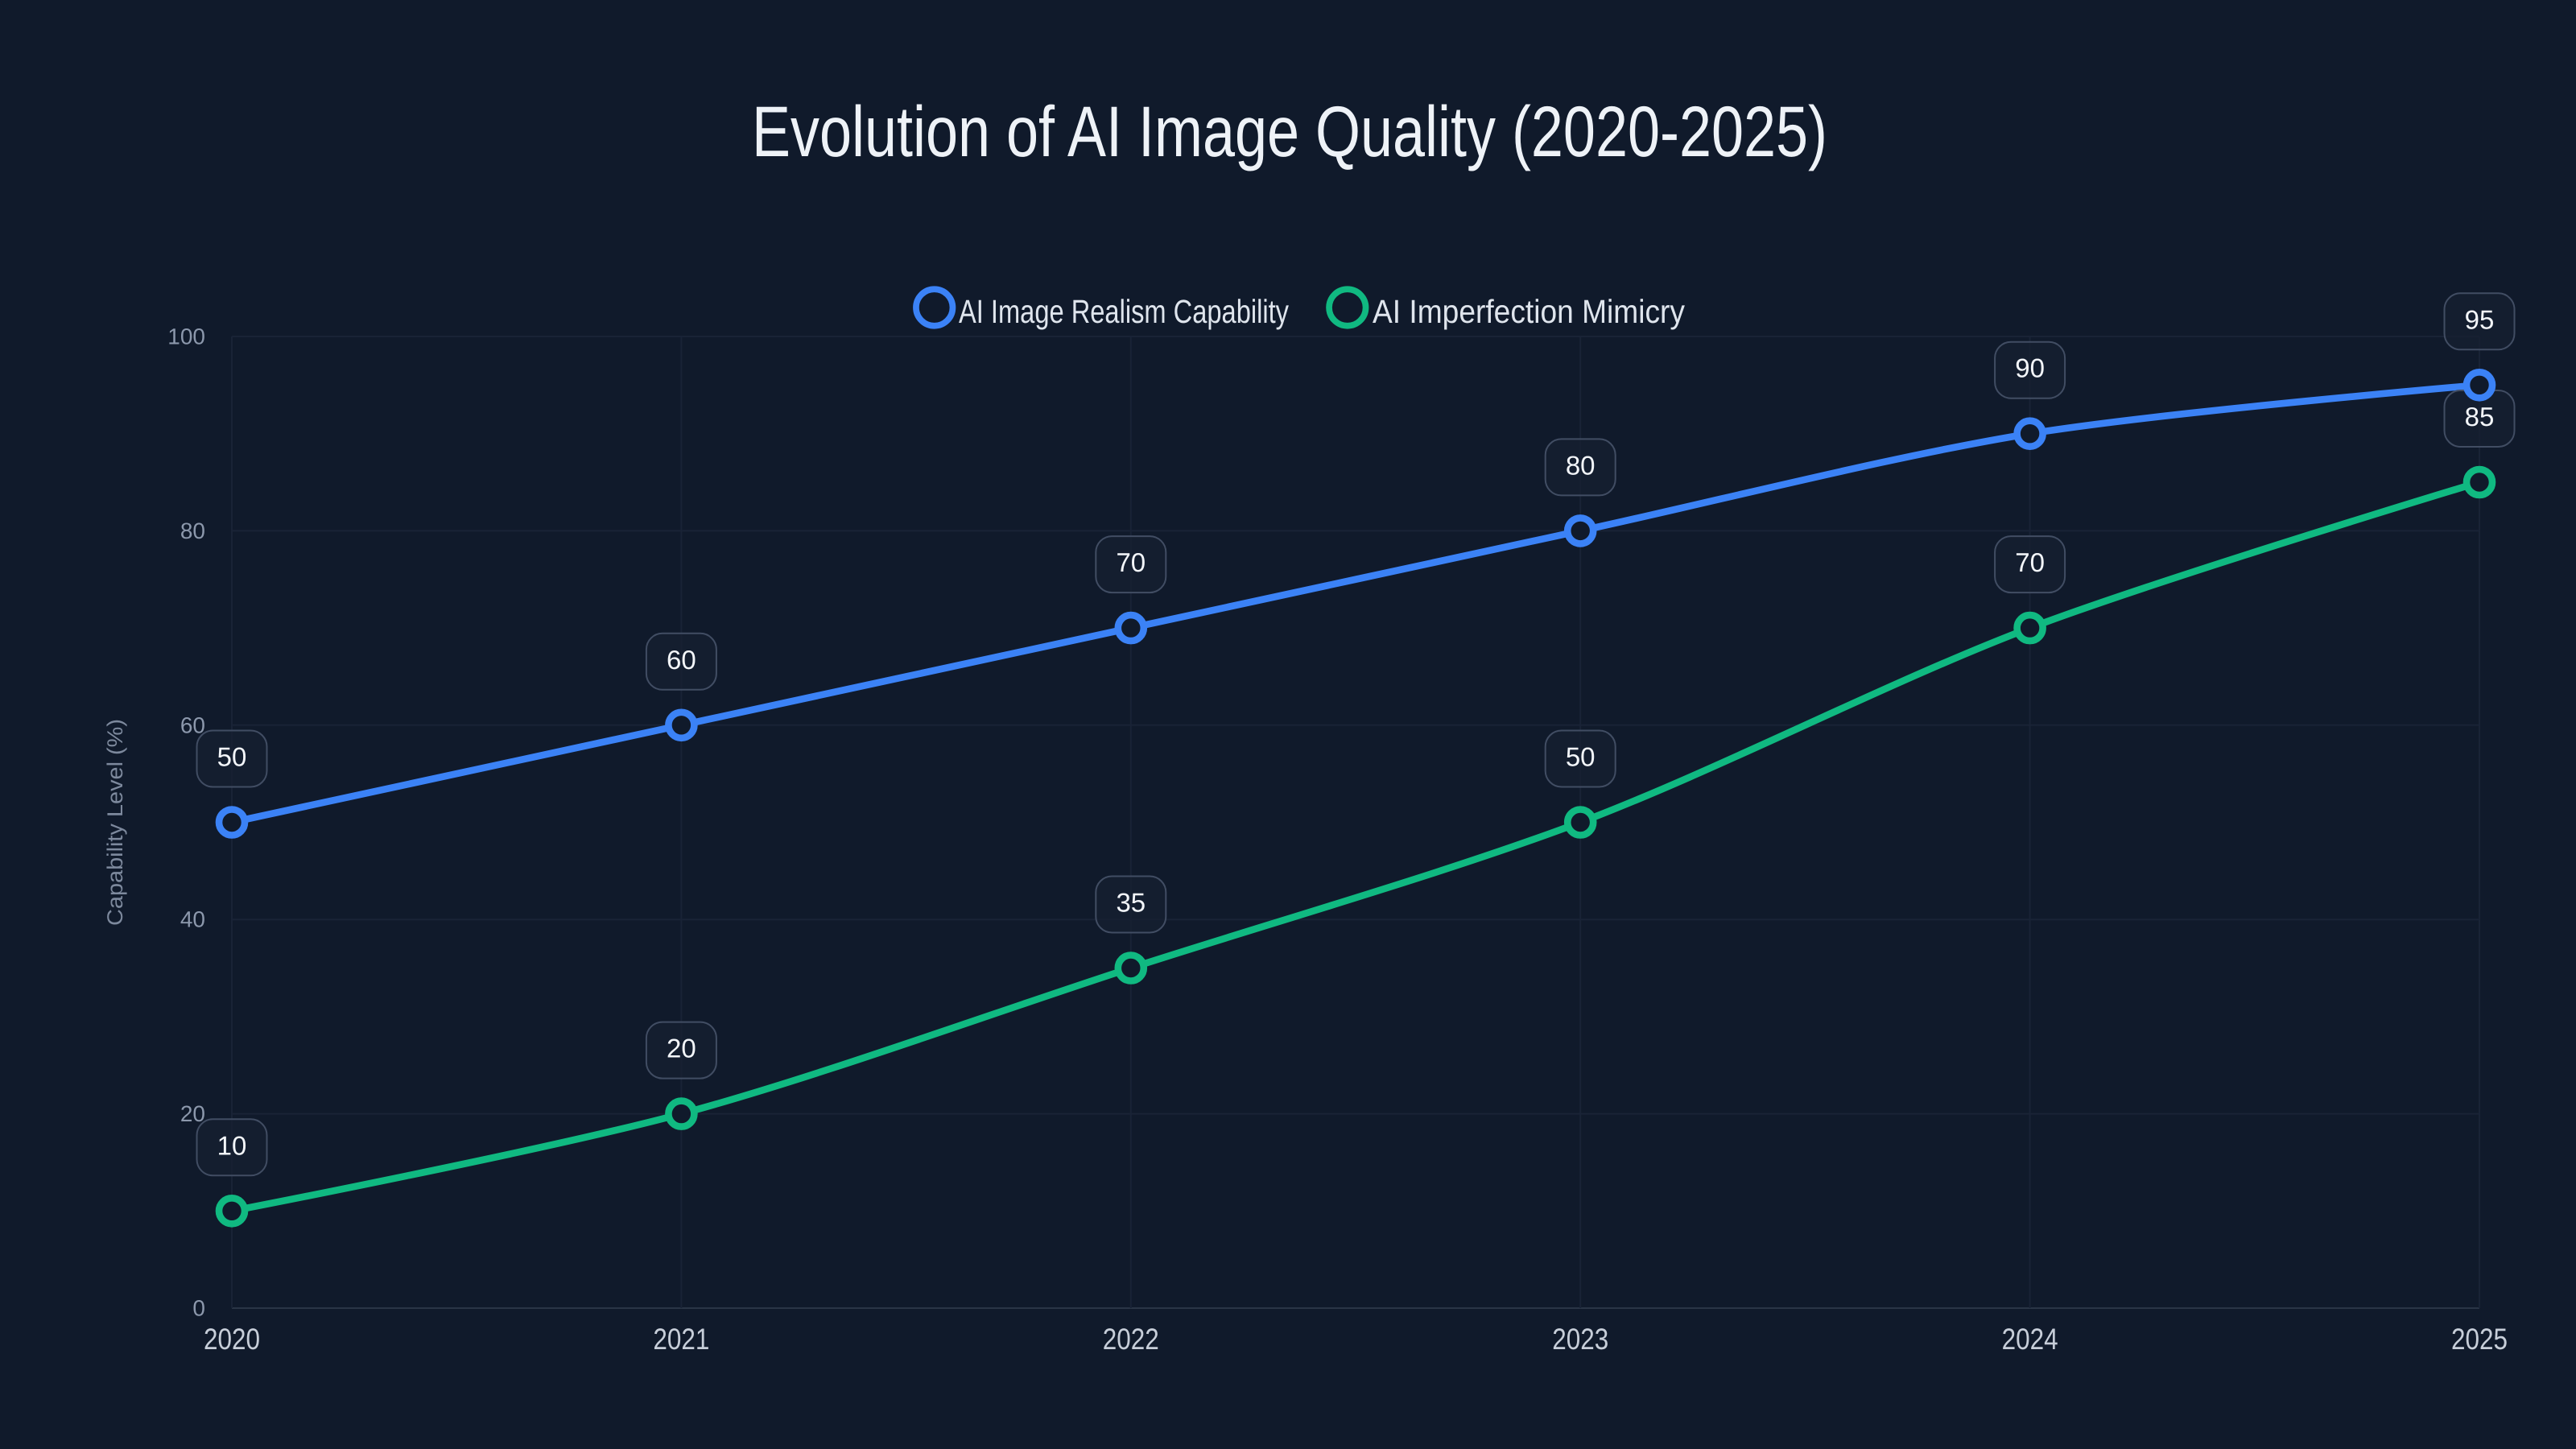  What do you see at coordinates (192, 919) in the screenshot?
I see `svg-text: 40` at bounding box center [192, 919].